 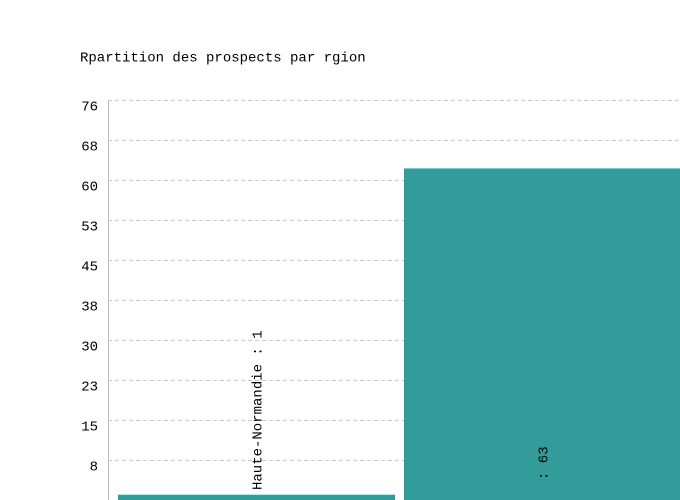 I want to click on y-tick-label: 23, so click(x=89, y=388).